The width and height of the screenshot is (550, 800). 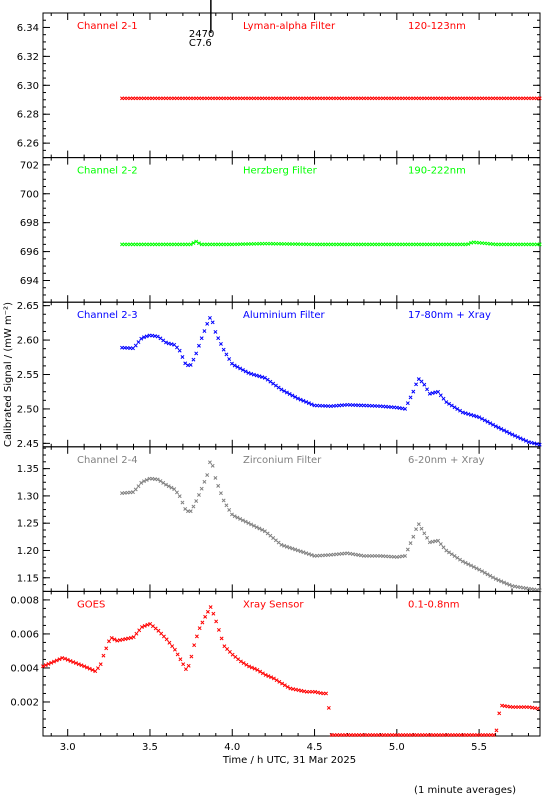 I want to click on y-tick-label: 1.15, so click(x=28, y=578).